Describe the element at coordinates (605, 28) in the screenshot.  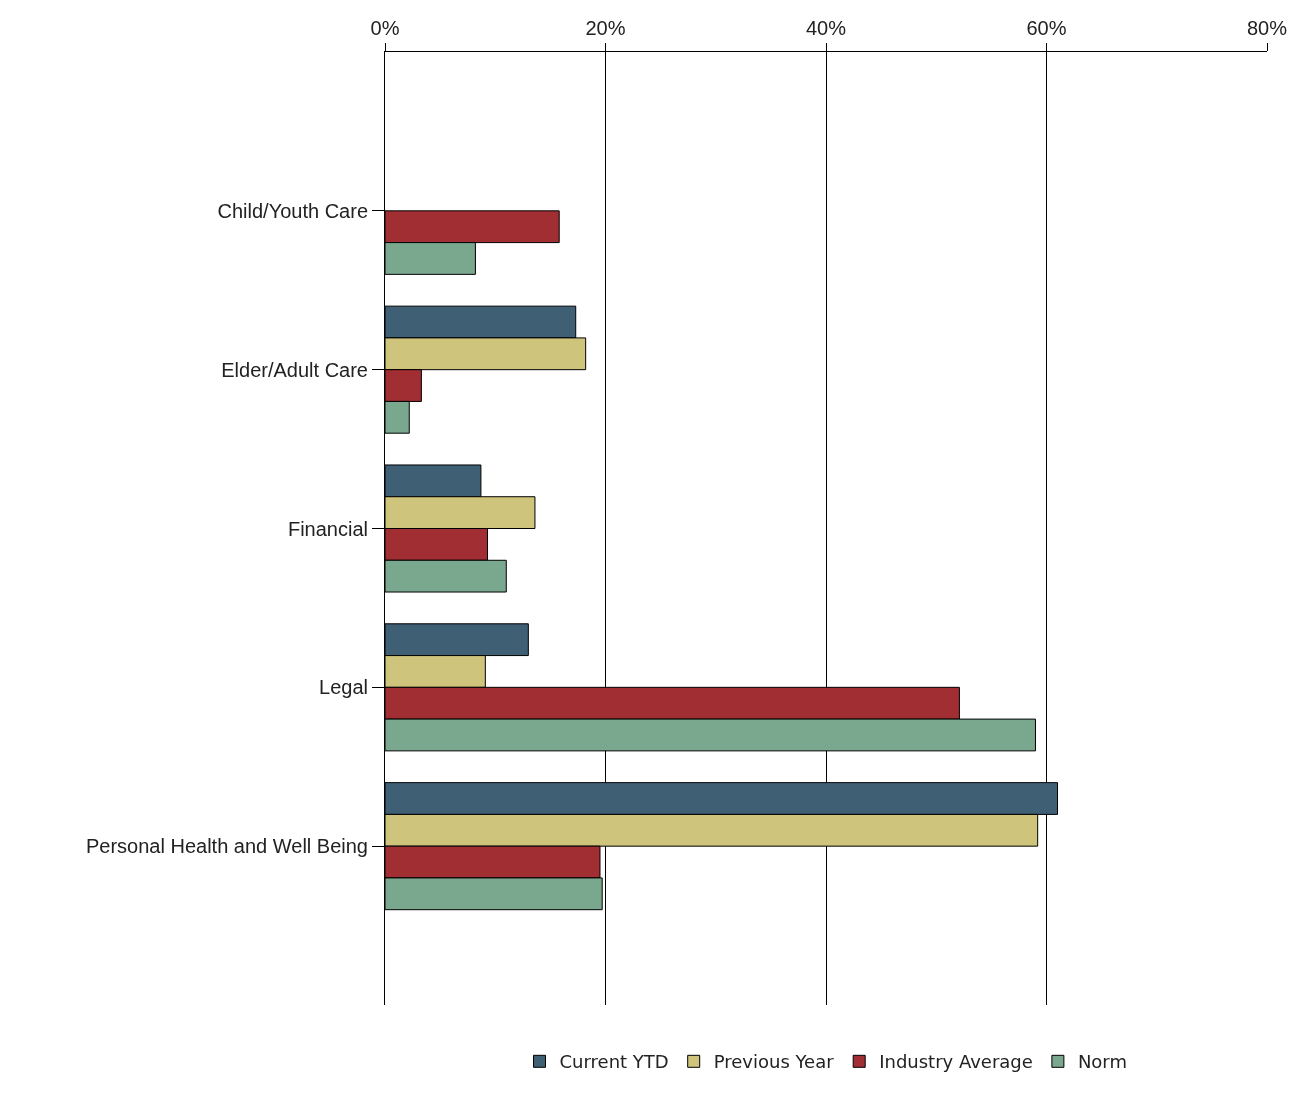
I see `x-tick-label: 20%` at that location.